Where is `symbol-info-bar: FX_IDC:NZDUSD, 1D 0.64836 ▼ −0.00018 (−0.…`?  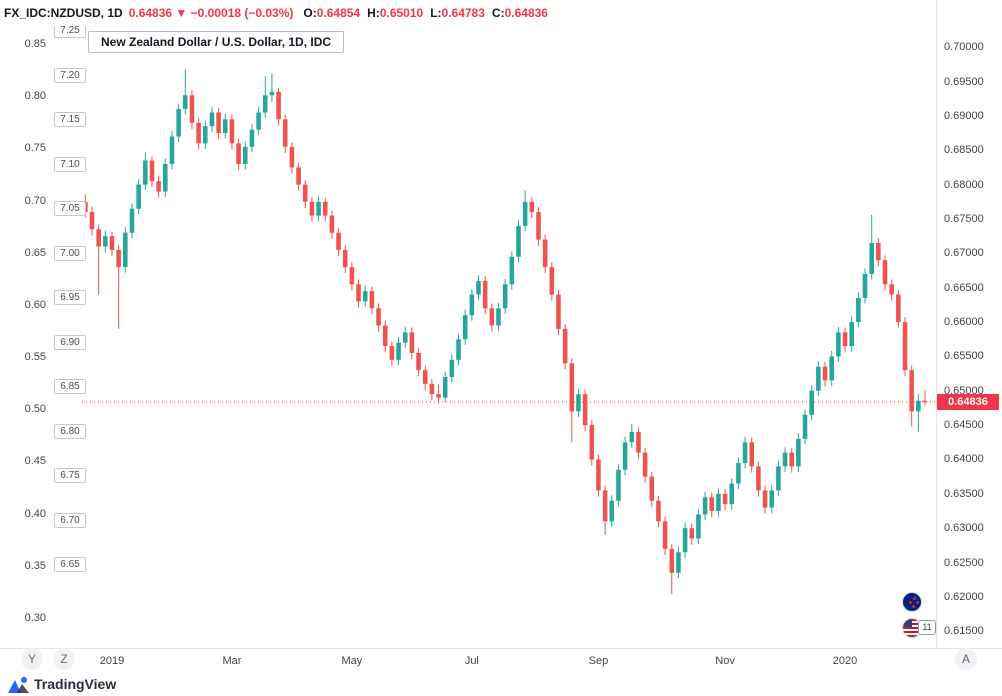 symbol-info-bar: FX_IDC:NZDUSD, 1D 0.64836 ▼ −0.00018 (−0.… is located at coordinates (282, 16).